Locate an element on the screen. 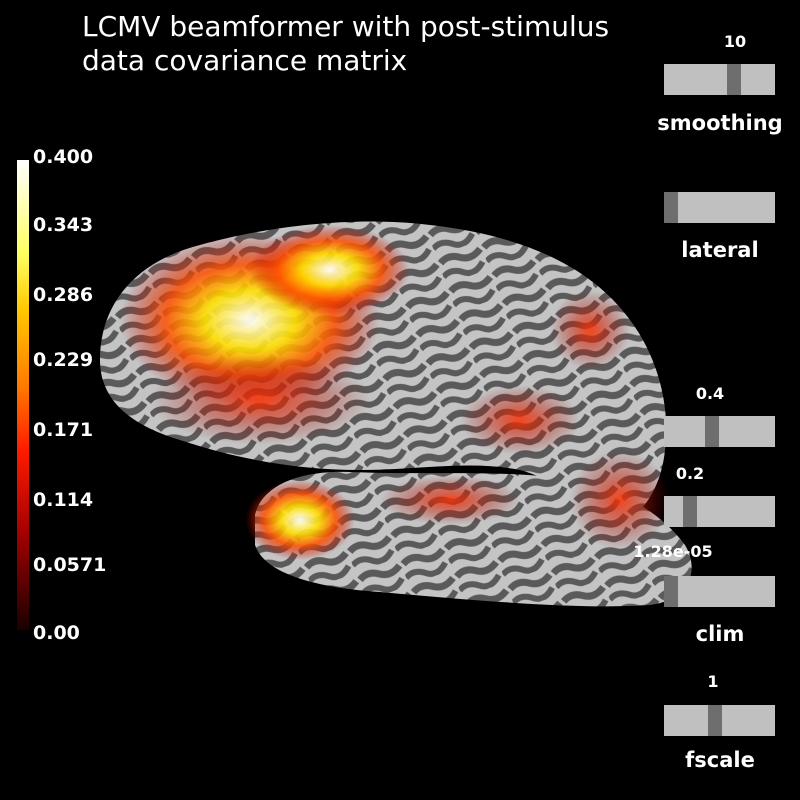 The height and width of the screenshot is (800, 800). clim-mid-slider is located at coordinates (719, 511).